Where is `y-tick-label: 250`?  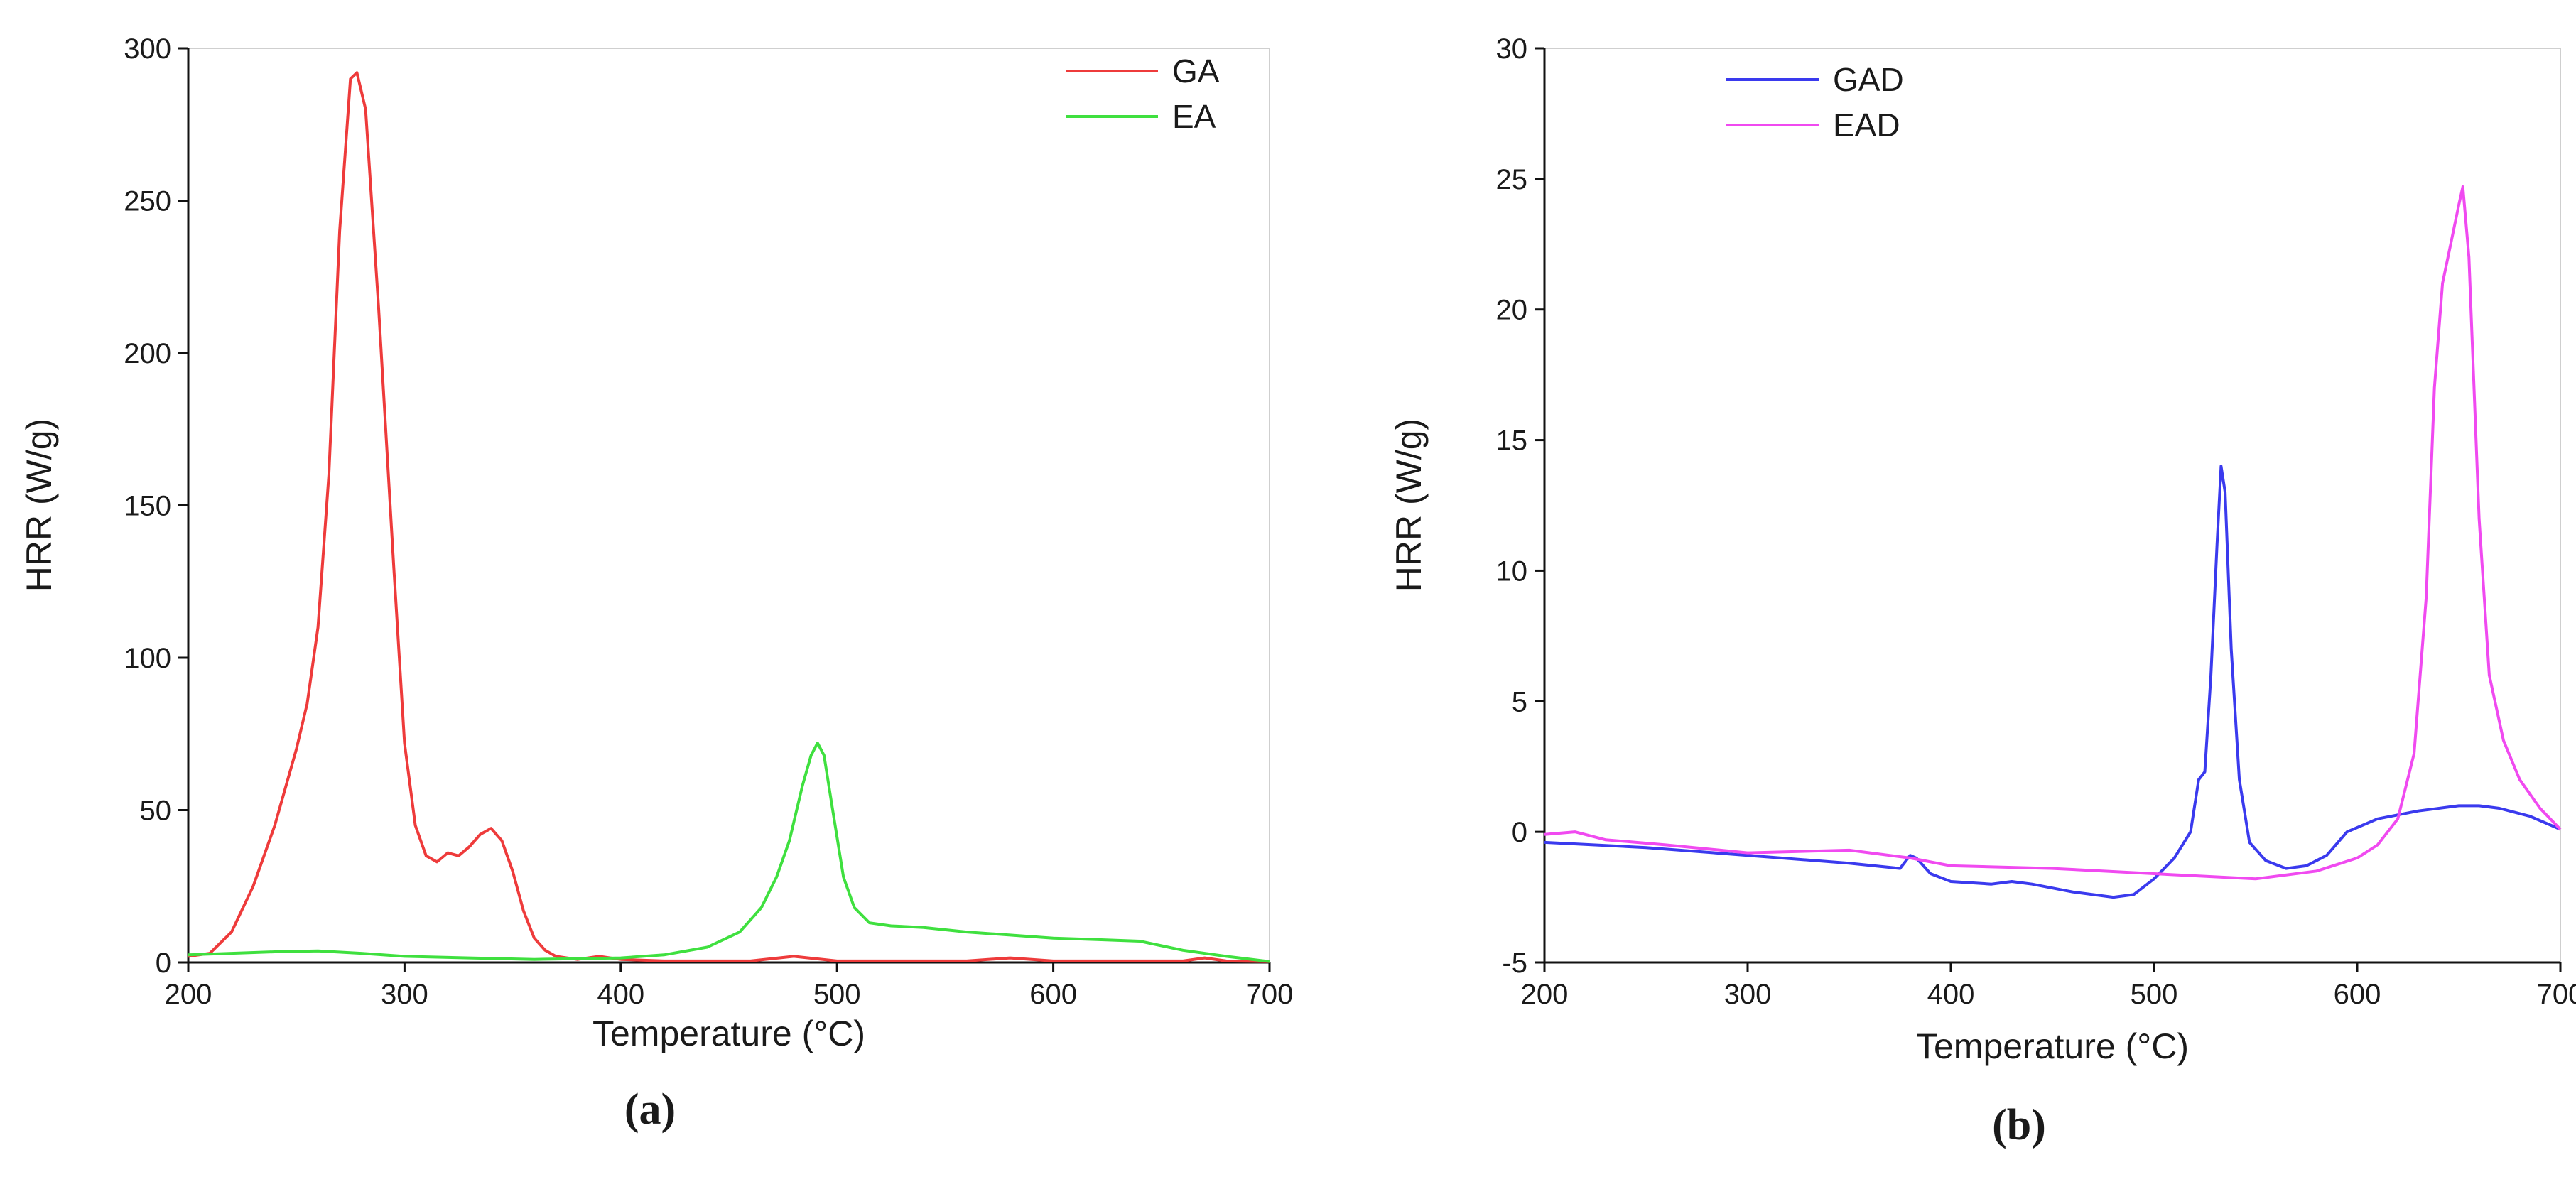
y-tick-label: 250 is located at coordinates (147, 201).